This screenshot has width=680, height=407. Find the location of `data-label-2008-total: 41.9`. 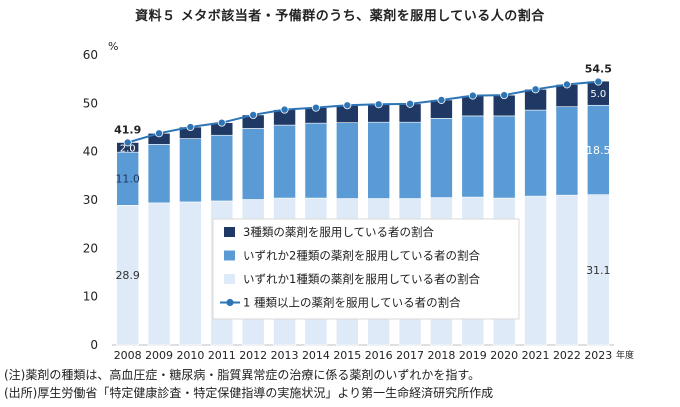

data-label-2008-total: 41.9 is located at coordinates (127, 129).